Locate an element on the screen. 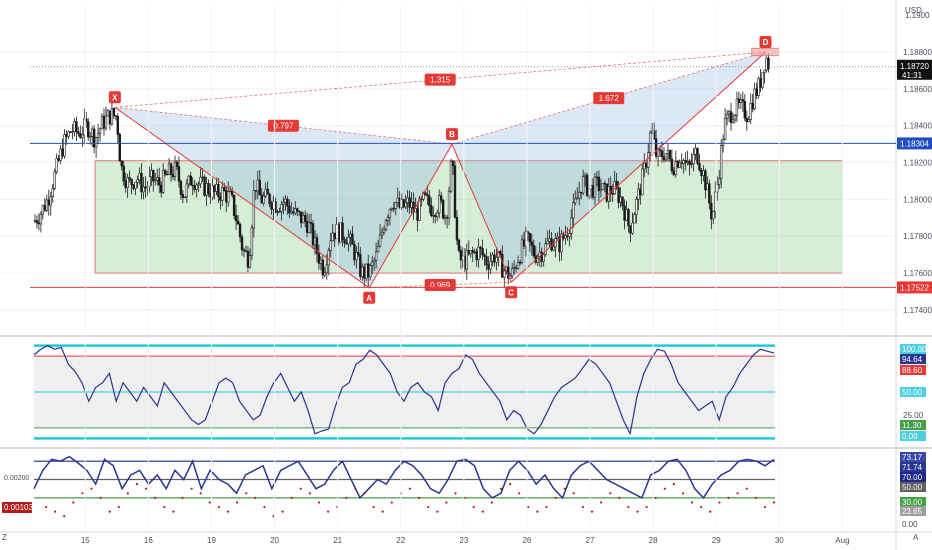 This screenshot has height=550, width=932. osc2-level-tag-label: 71.74 is located at coordinates (912, 467).